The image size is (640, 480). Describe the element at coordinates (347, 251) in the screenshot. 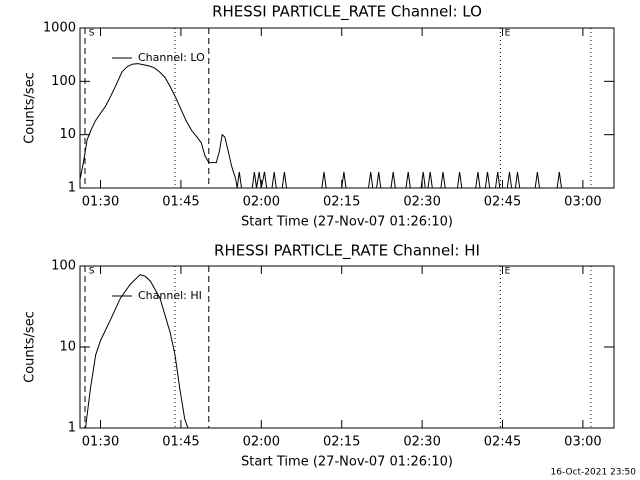

I see `chart-title: RHESSI PARTICLE_RATE Channel: HI` at that location.